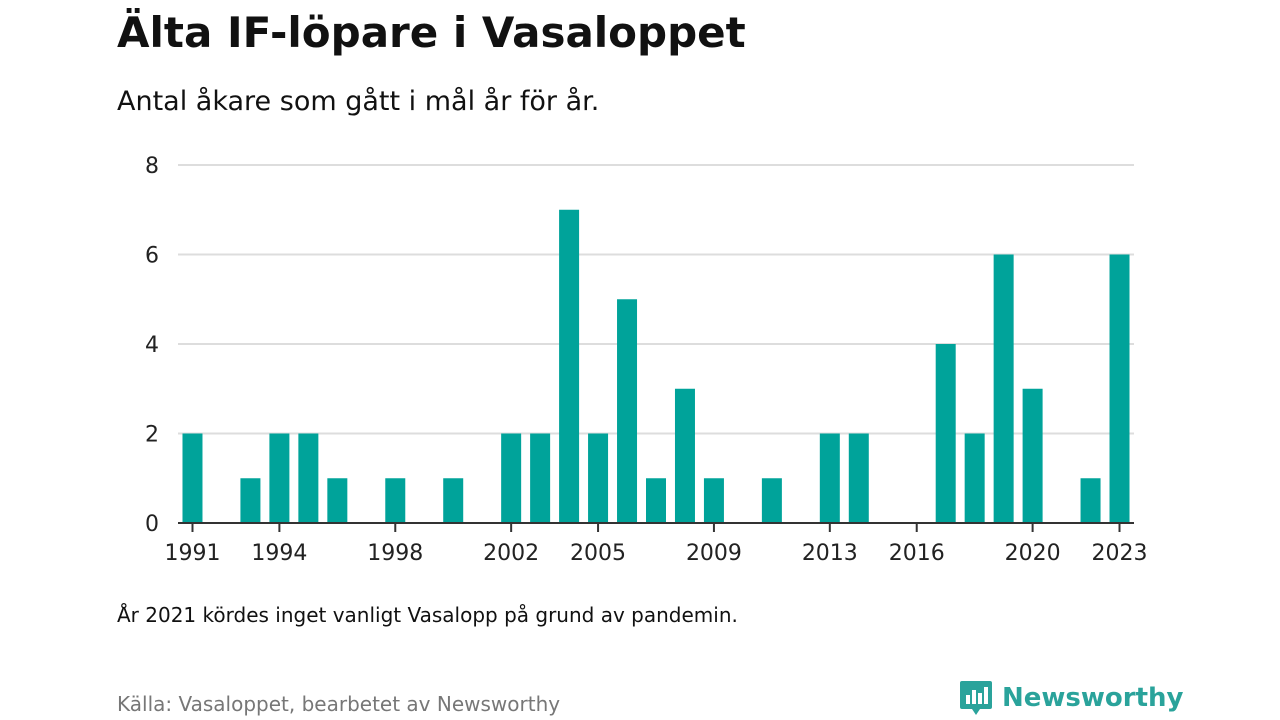  I want to click on bar-2023, so click(1119, 388).